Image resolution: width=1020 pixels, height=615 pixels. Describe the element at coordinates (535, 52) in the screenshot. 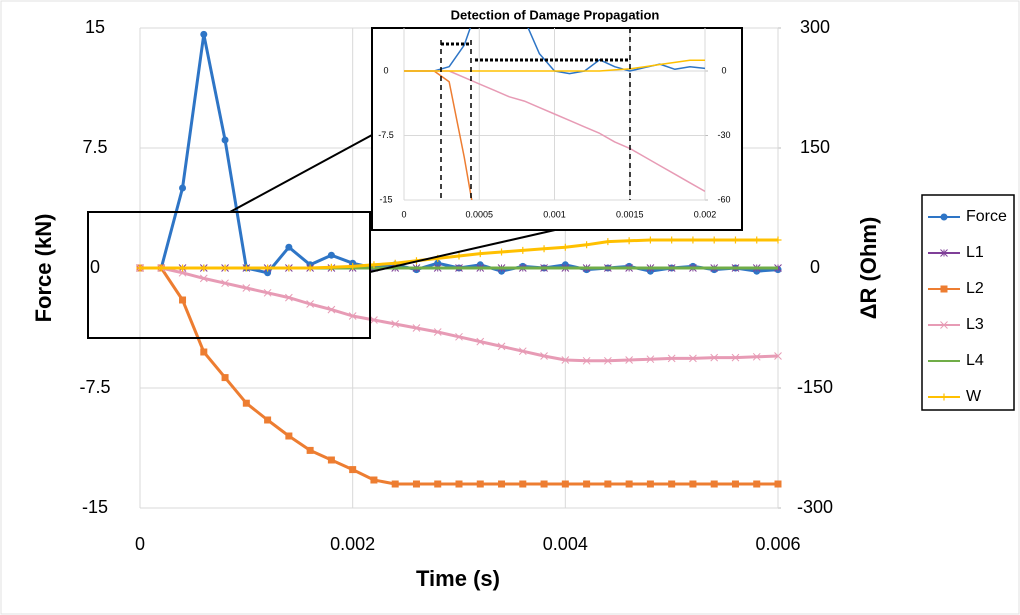

I see `dotted-line` at that location.